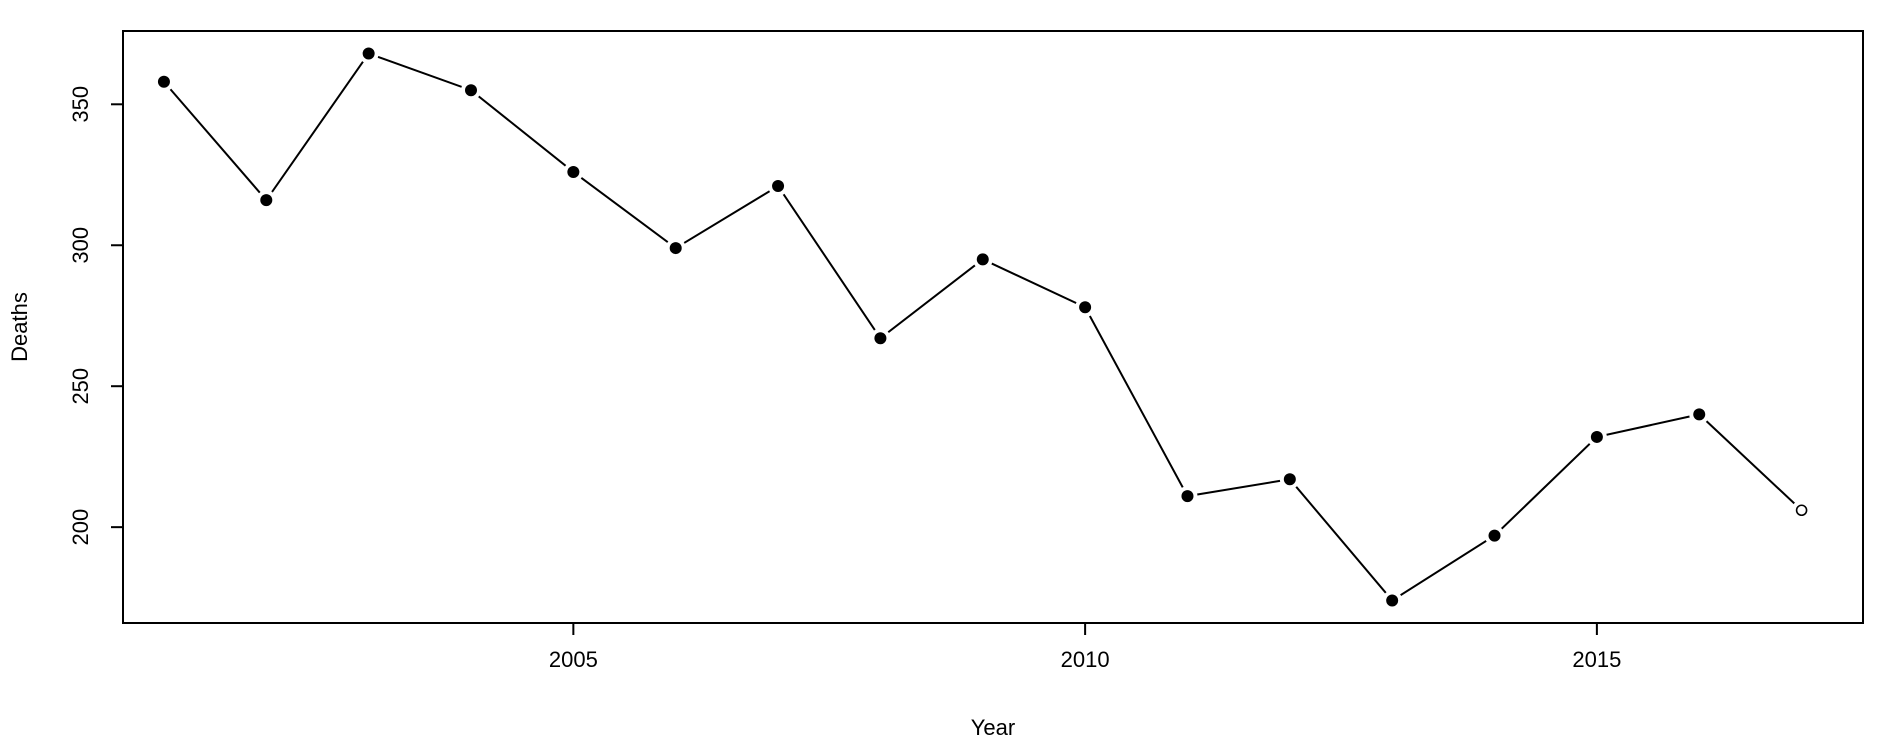 The width and height of the screenshot is (1889, 745). Describe the element at coordinates (1085, 659) in the screenshot. I see `x-tick-label: 2010` at that location.